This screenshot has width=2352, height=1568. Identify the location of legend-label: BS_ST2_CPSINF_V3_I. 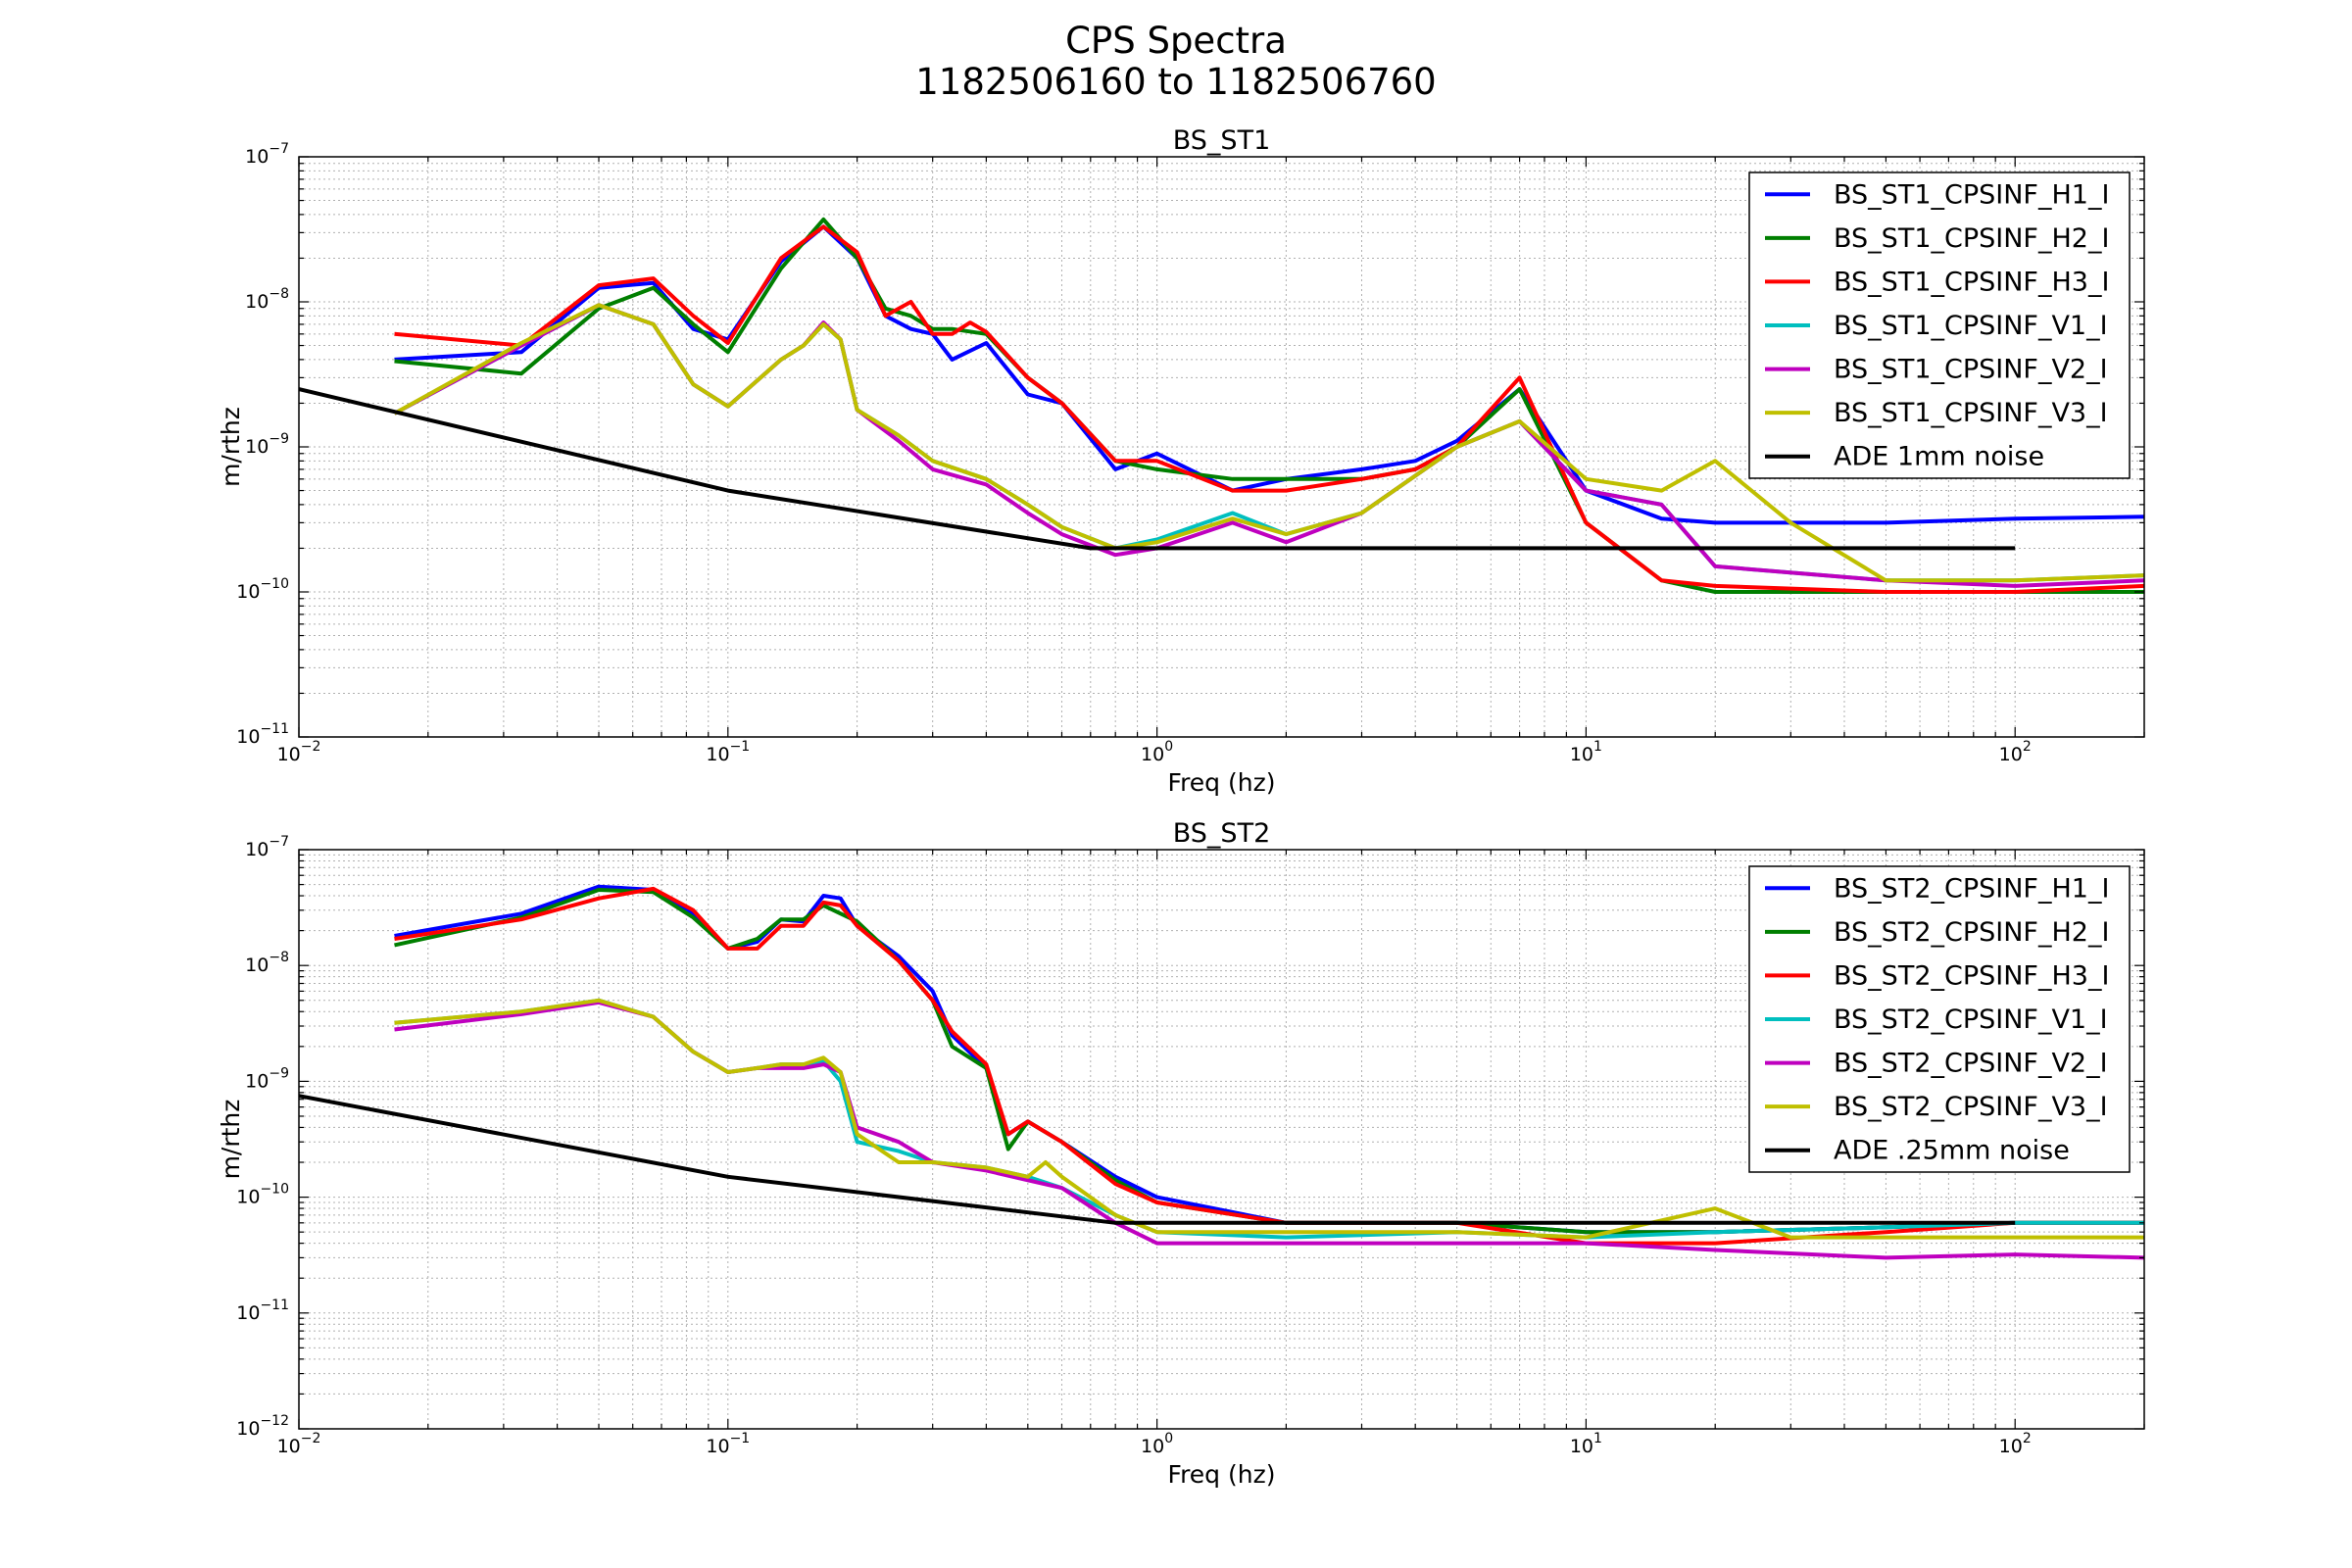
(1971, 1107).